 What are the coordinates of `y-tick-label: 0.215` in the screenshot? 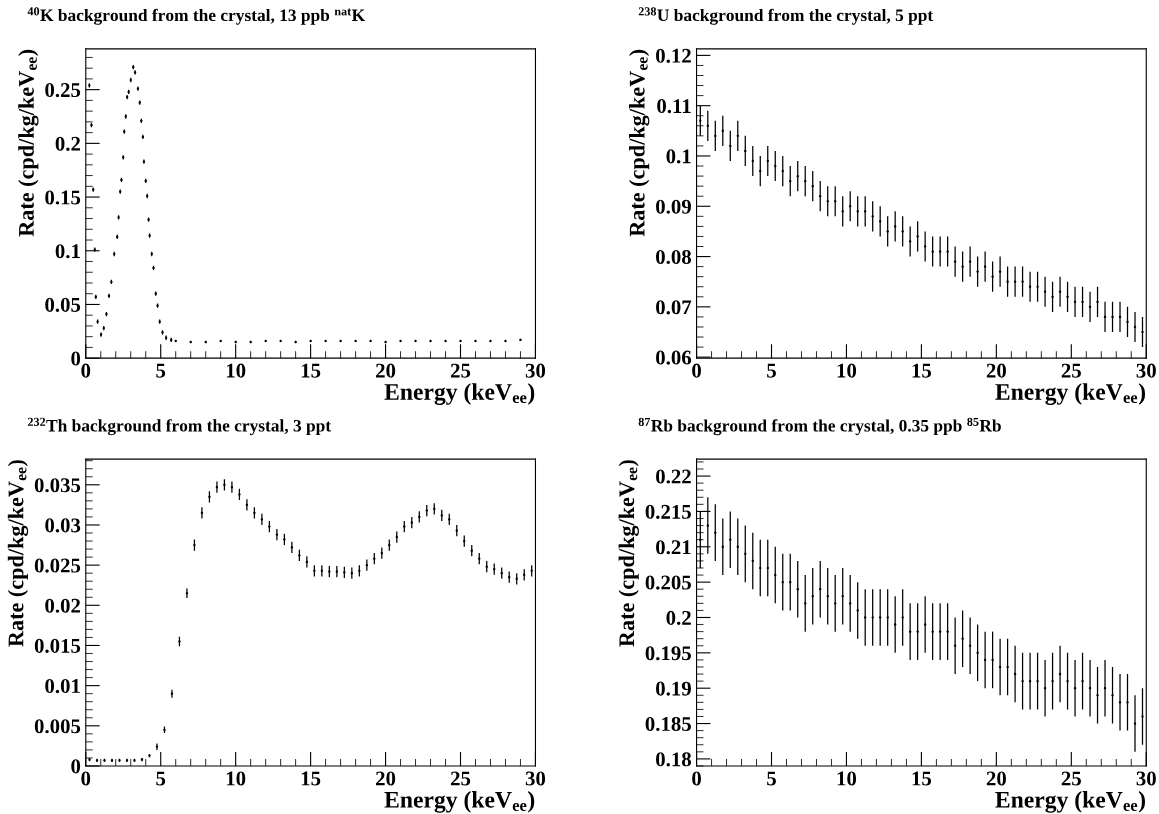 It's located at (668, 511).